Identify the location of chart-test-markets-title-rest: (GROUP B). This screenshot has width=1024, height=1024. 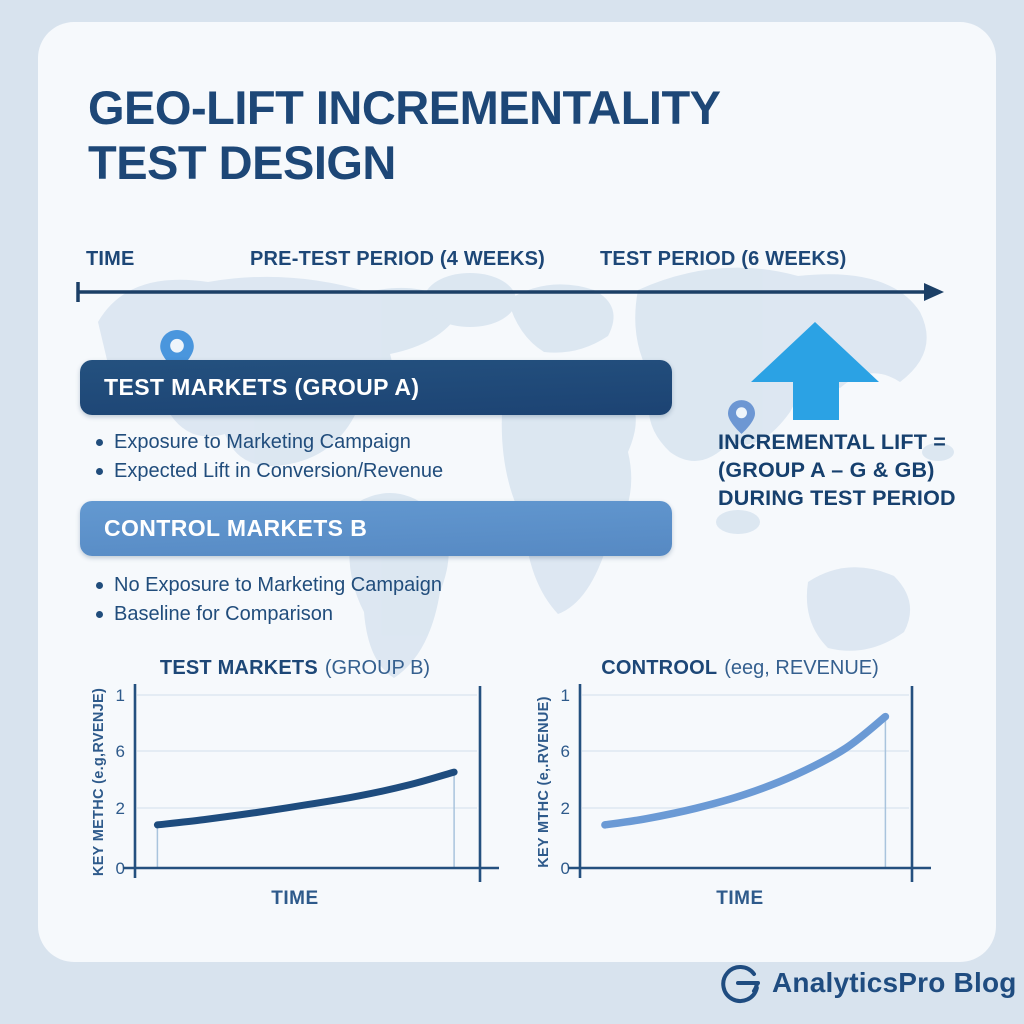
(377, 668).